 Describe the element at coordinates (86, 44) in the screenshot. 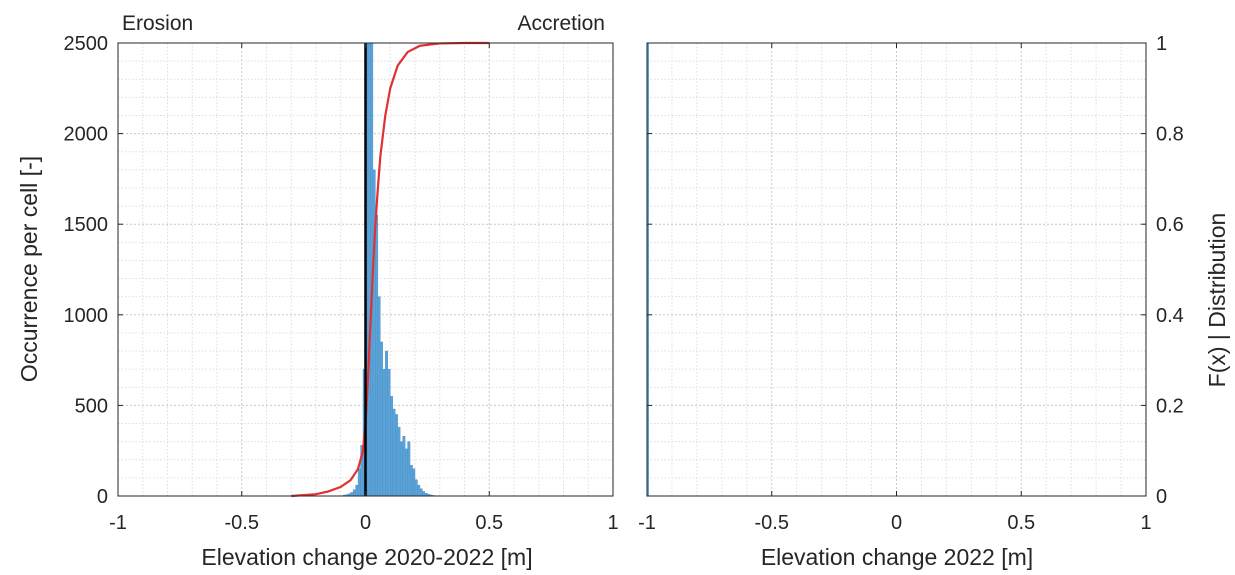

I see `y-tick-label: 2500` at that location.